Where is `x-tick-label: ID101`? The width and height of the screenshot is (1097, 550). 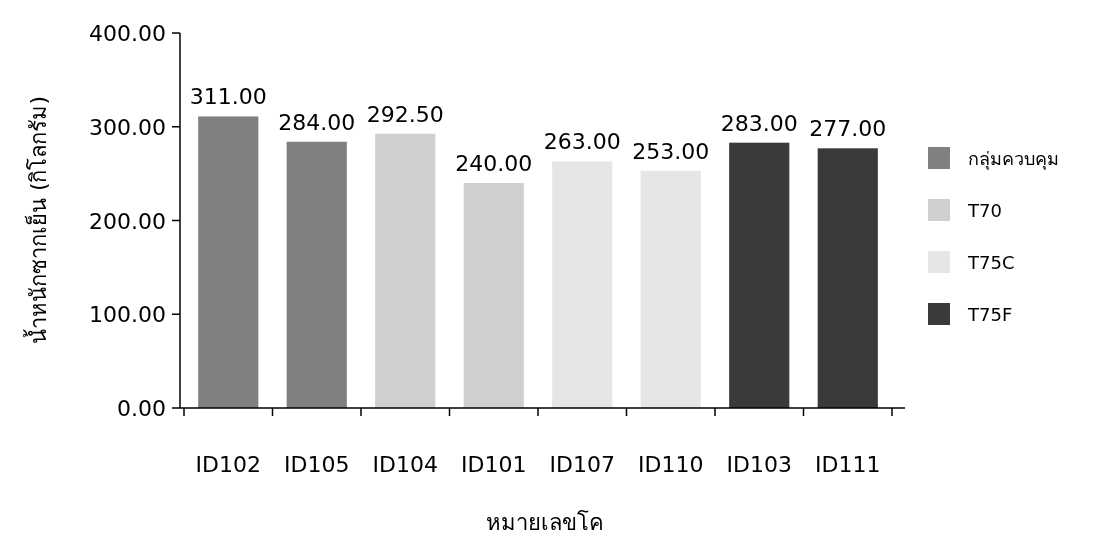
x-tick-label: ID101 is located at coordinates (494, 464).